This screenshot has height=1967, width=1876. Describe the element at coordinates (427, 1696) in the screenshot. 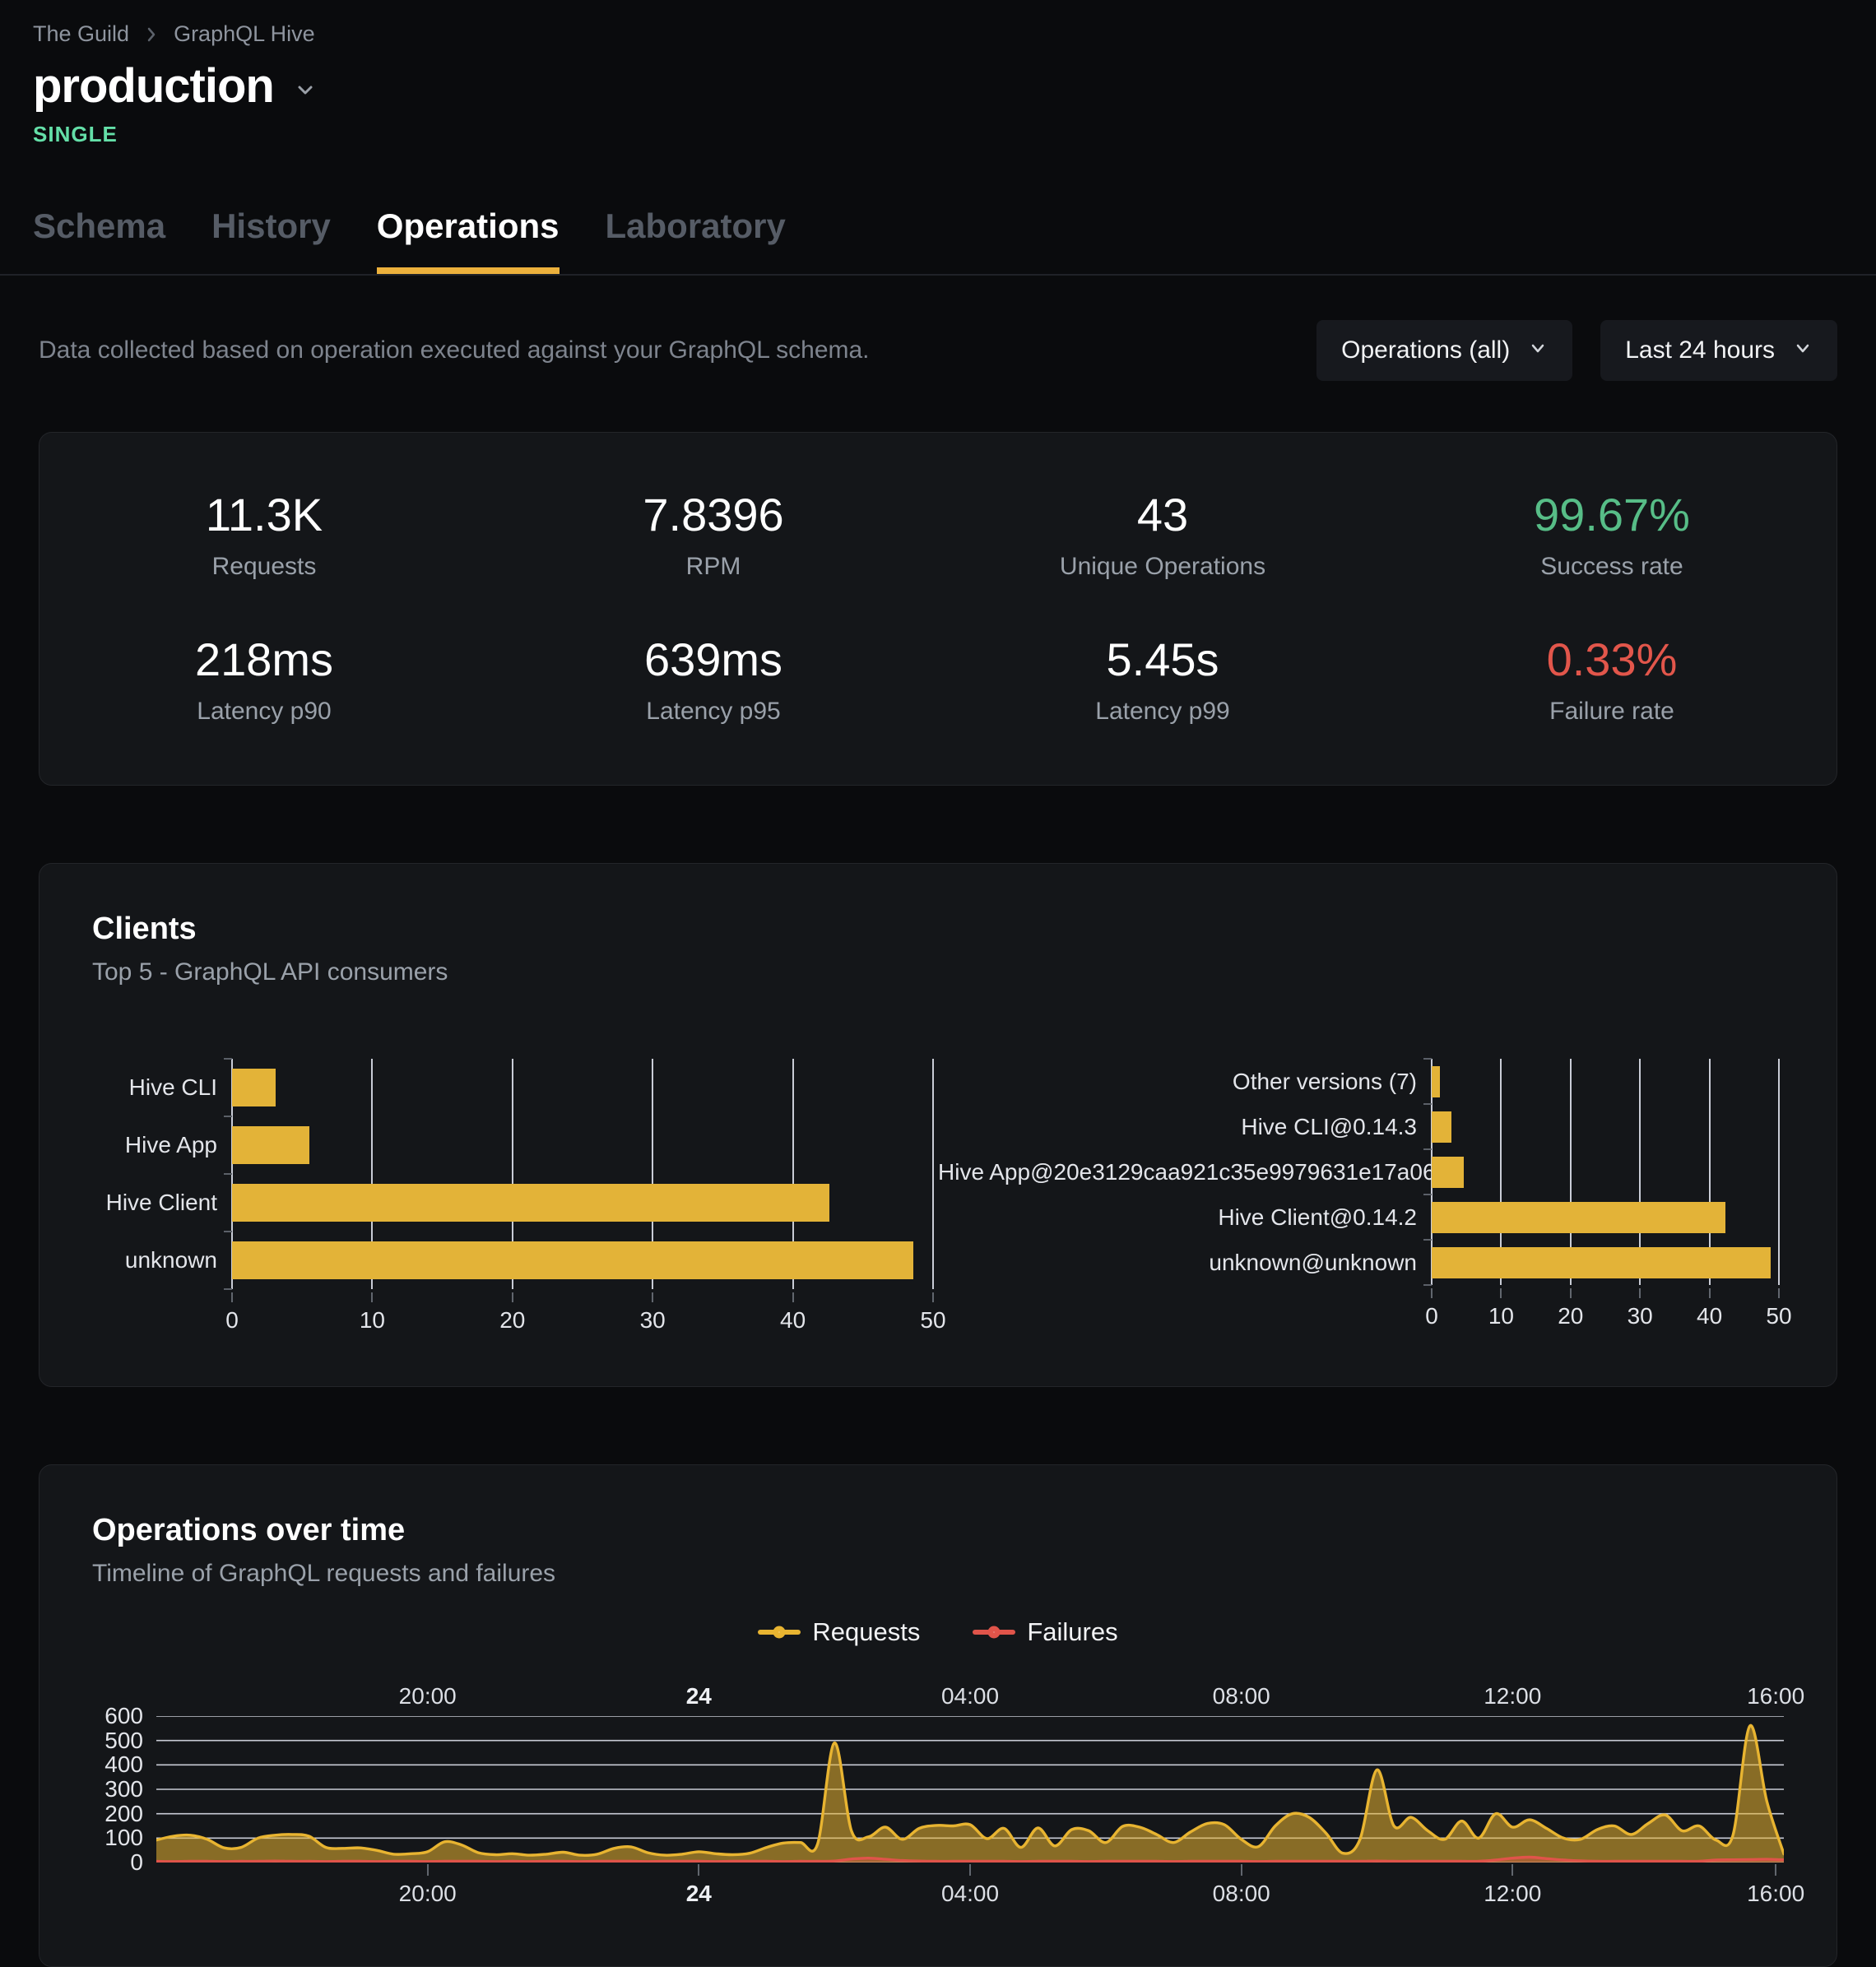

I see `x-tick-label-top: 20:00` at that location.